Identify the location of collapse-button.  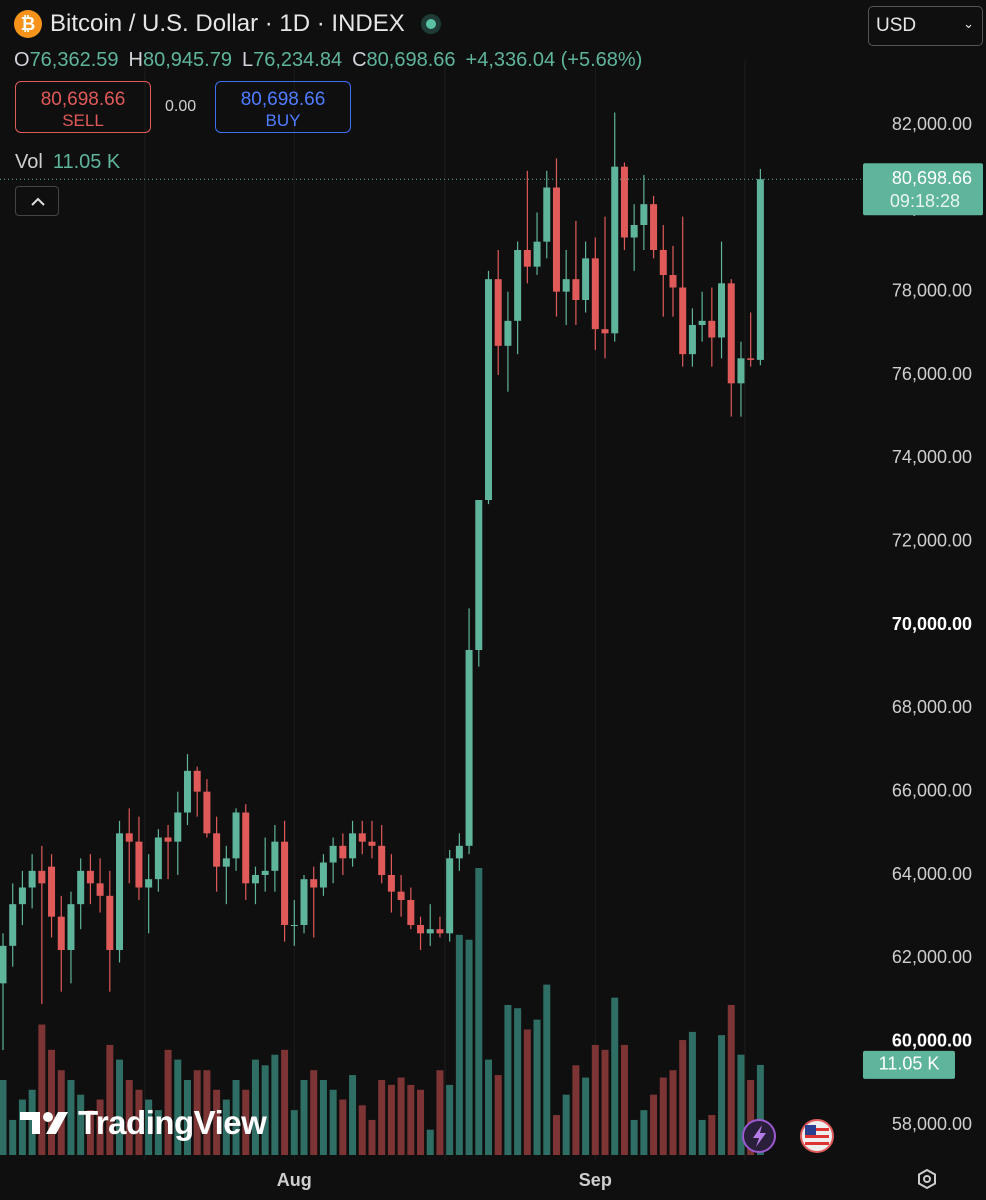
(37, 201).